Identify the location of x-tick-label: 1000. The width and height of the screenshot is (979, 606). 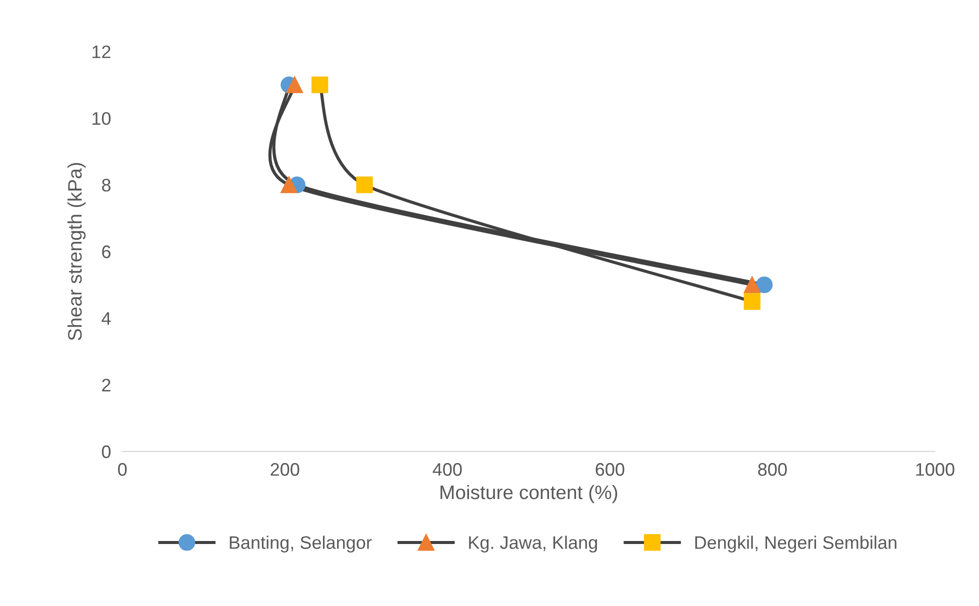
(935, 469).